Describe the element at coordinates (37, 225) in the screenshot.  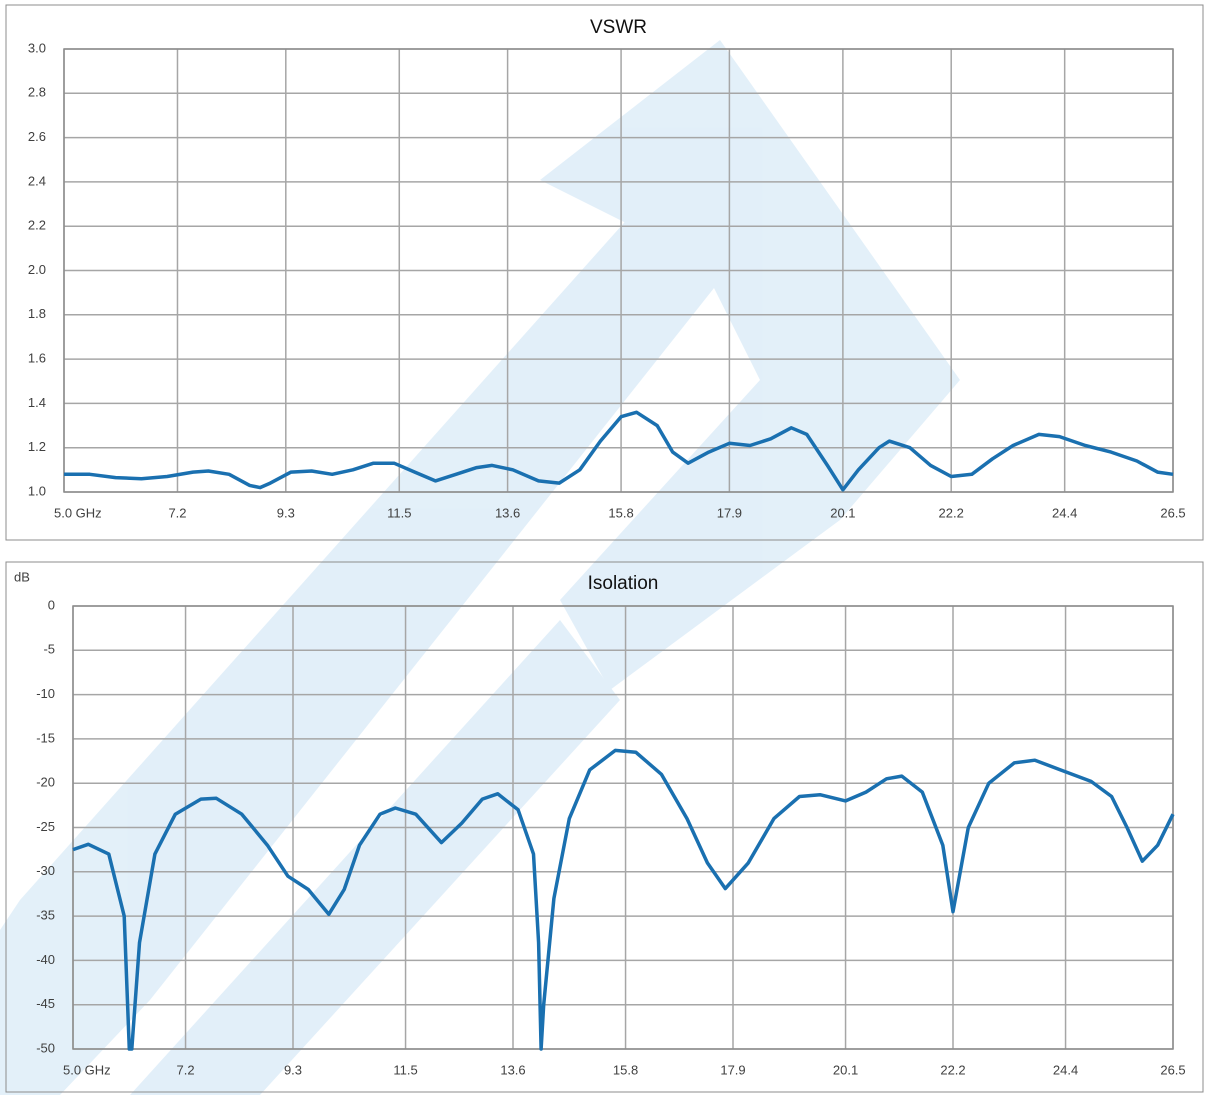
I see `y-tick-label: 2.2` at that location.